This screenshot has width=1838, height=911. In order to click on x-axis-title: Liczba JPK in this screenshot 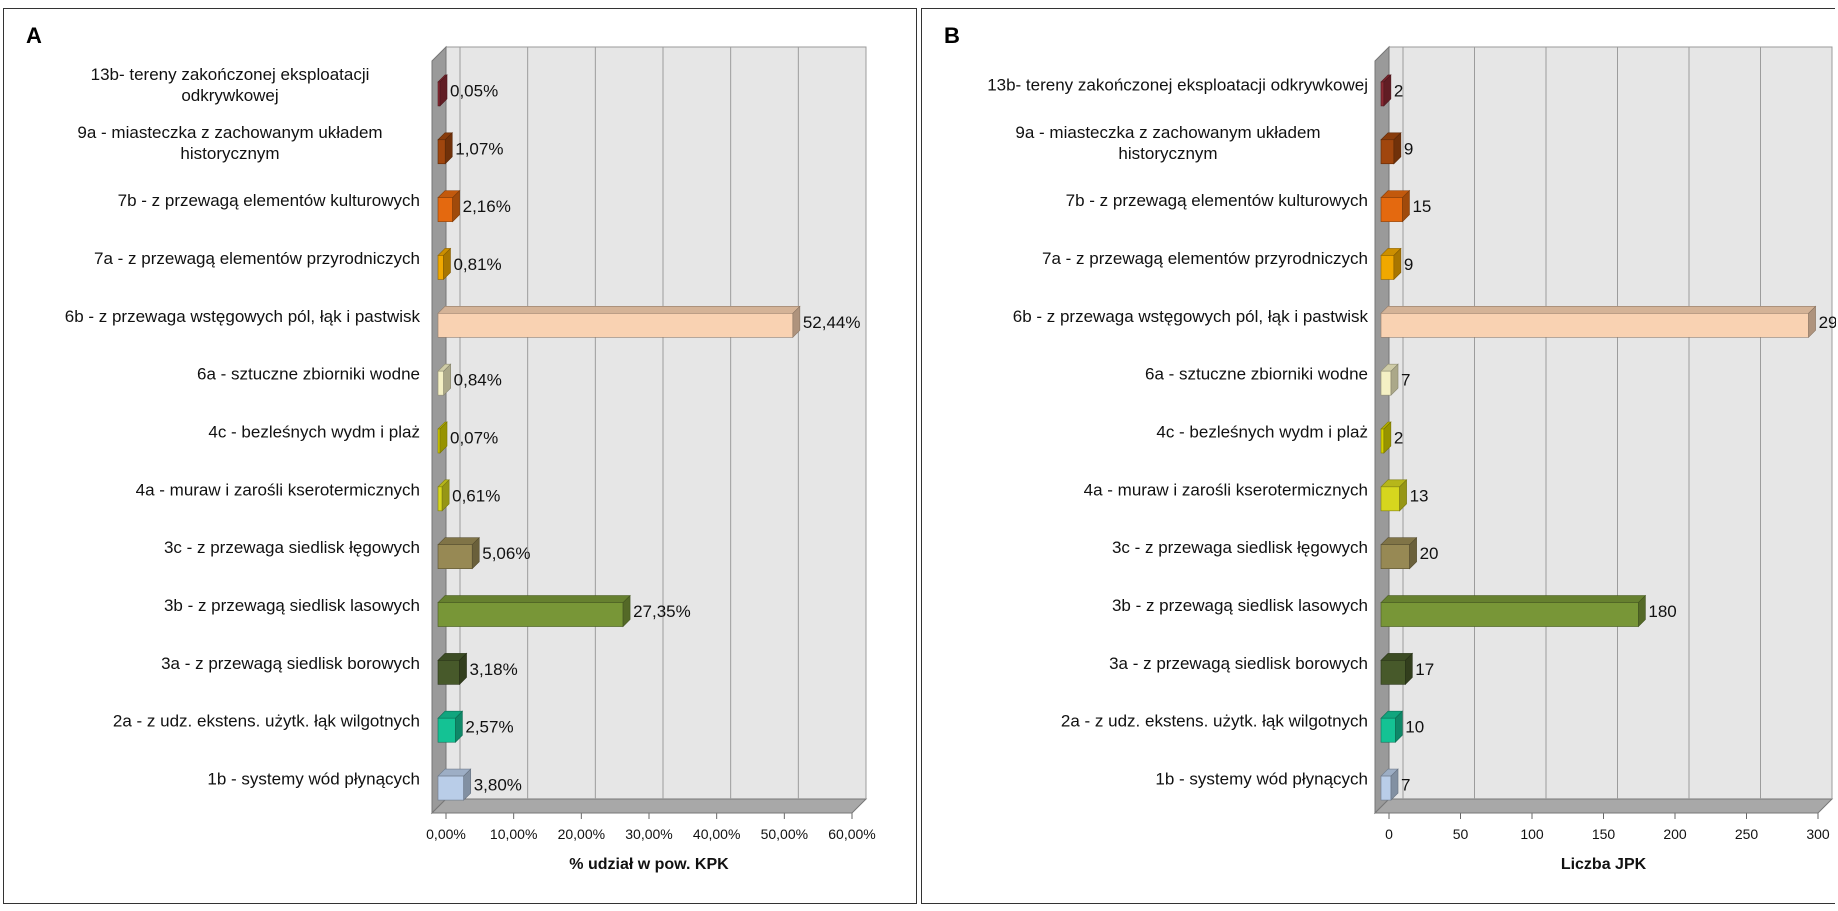, I will do `click(1604, 864)`.